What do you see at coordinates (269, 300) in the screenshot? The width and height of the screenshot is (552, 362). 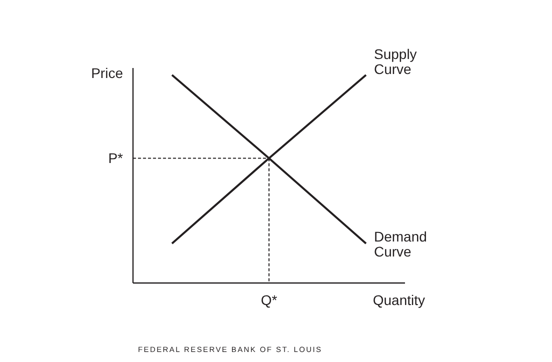 I see `text: Q*` at bounding box center [269, 300].